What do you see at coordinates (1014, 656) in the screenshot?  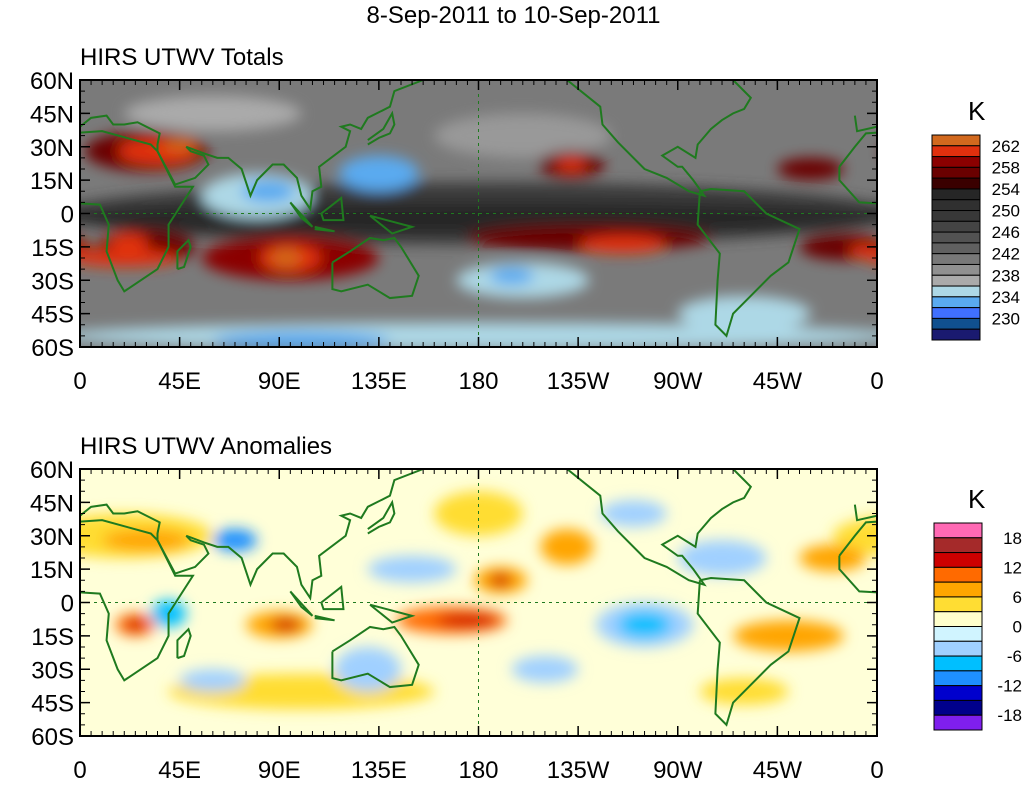 I see `colorbar-label: -6` at bounding box center [1014, 656].